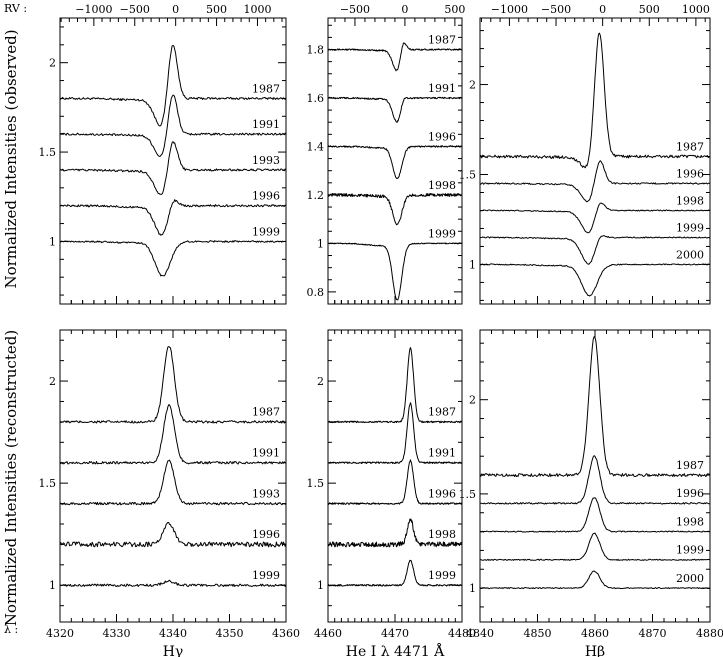 This screenshot has width=723, height=657. I want to click on x-tick-label: 4340, so click(173, 633).